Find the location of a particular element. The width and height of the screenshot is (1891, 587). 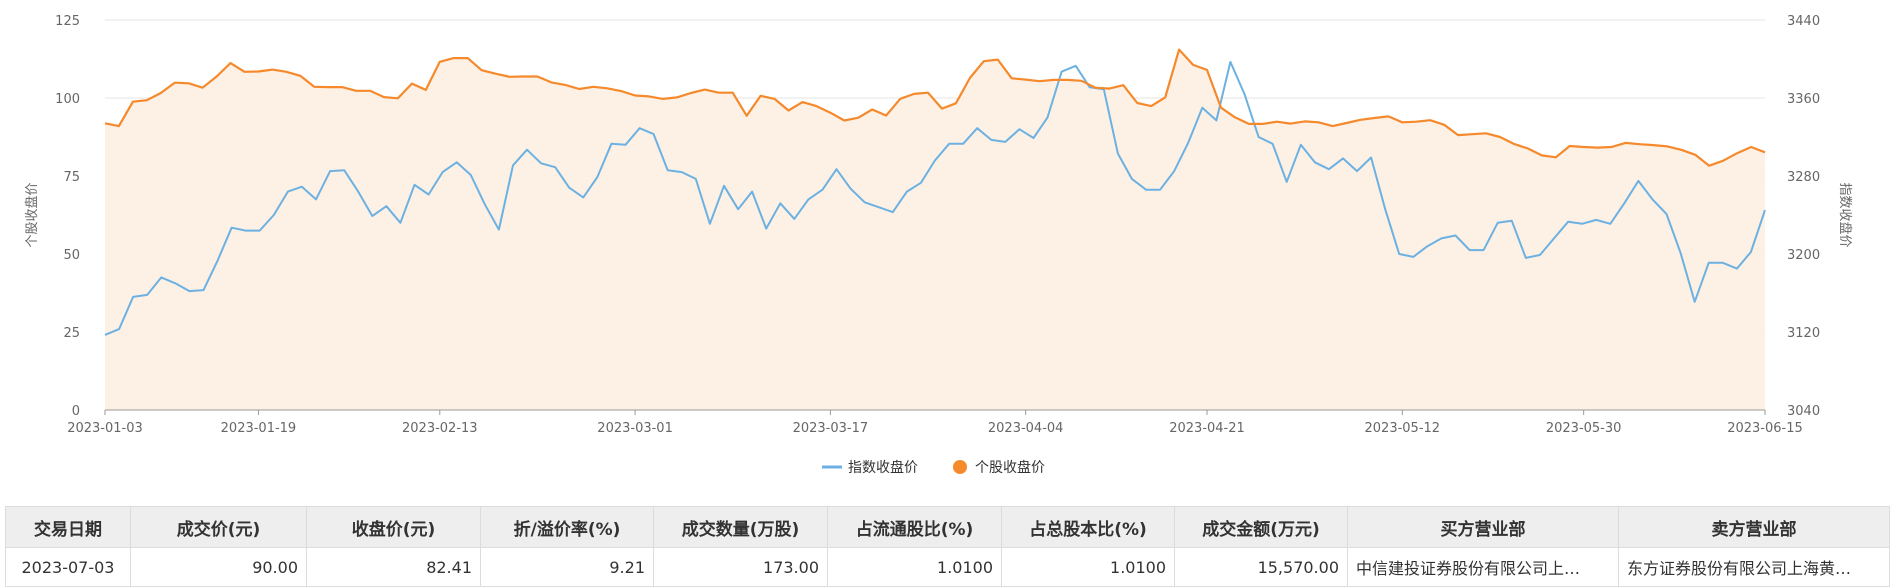

cell-deal-volume: 173.00 is located at coordinates (740, 567).